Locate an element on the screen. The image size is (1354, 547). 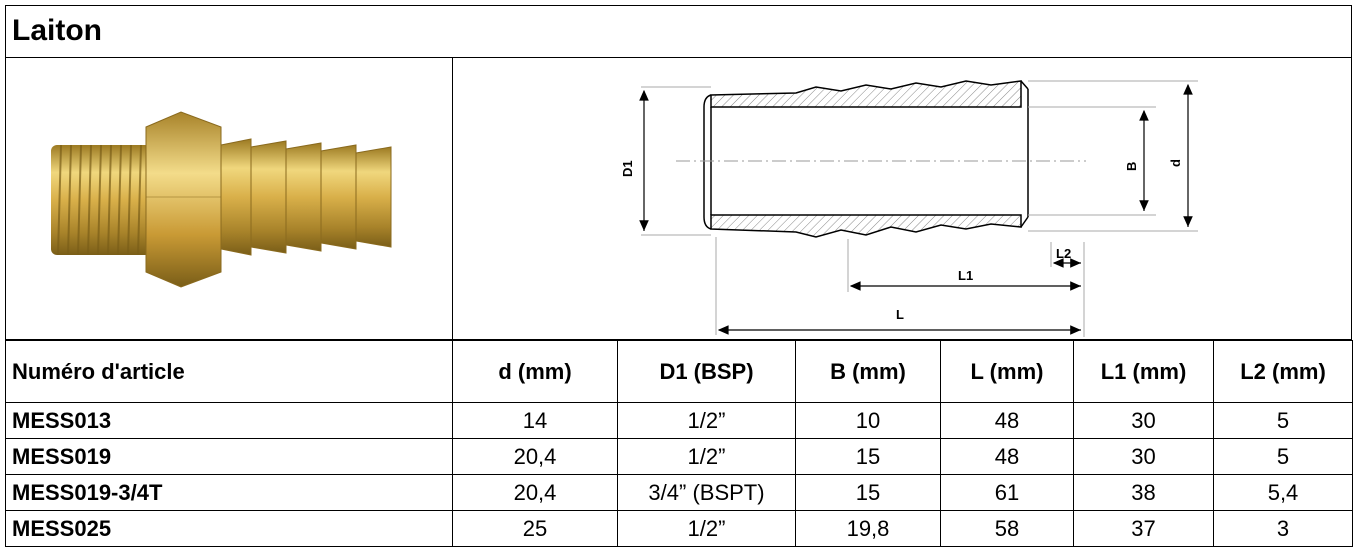
cell-b: 19,8 is located at coordinates (868, 528).